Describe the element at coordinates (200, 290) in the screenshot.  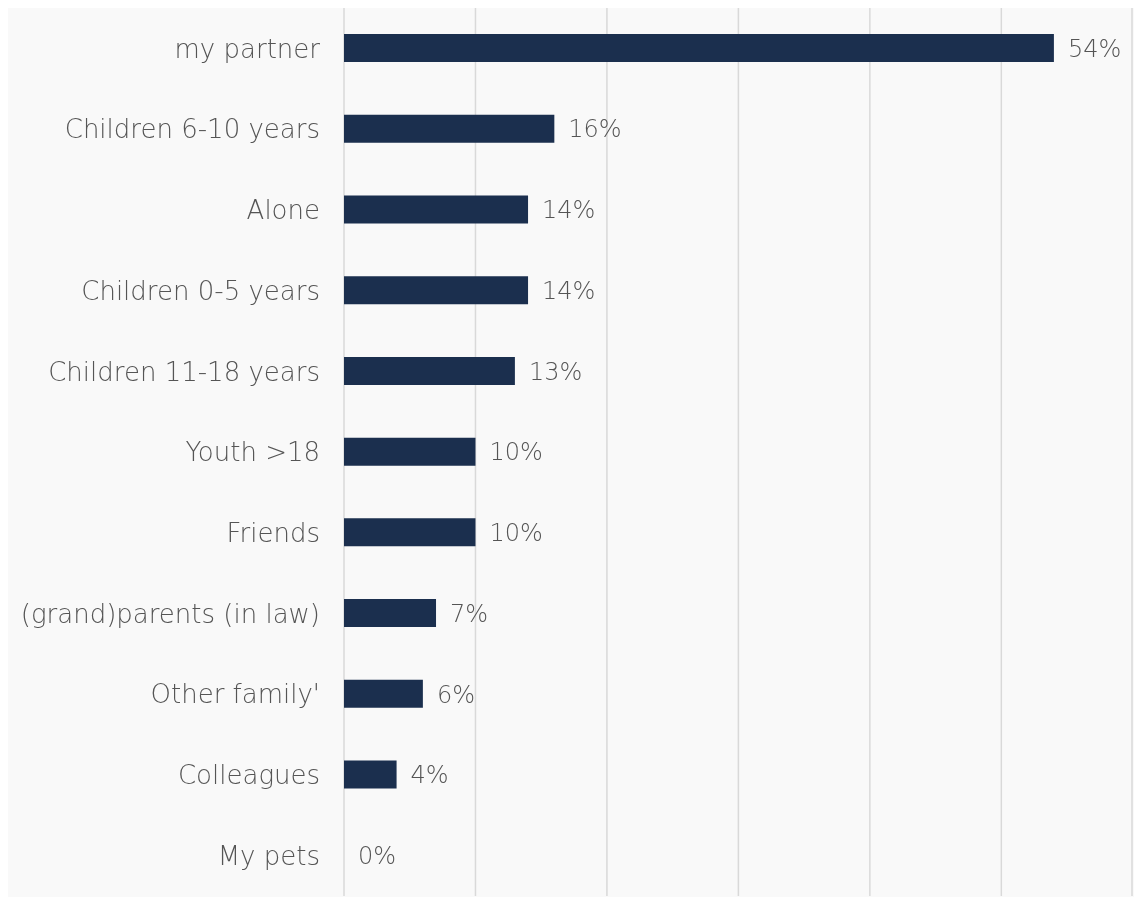
I see `y-tick-label: Children 0-5 years` at that location.